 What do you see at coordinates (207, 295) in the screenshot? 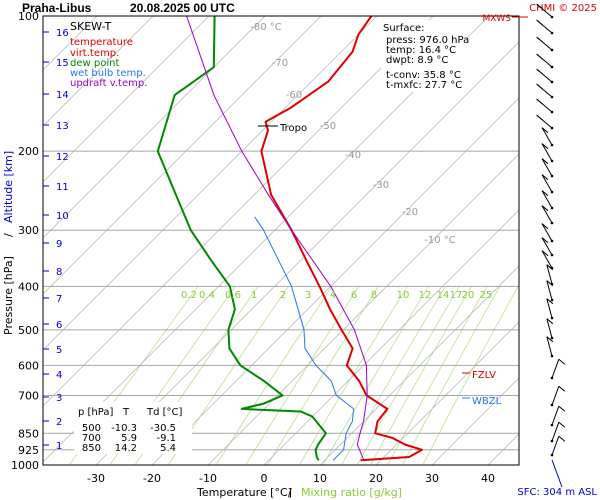
I see `mixing-ratio-label: 0.4` at bounding box center [207, 295].